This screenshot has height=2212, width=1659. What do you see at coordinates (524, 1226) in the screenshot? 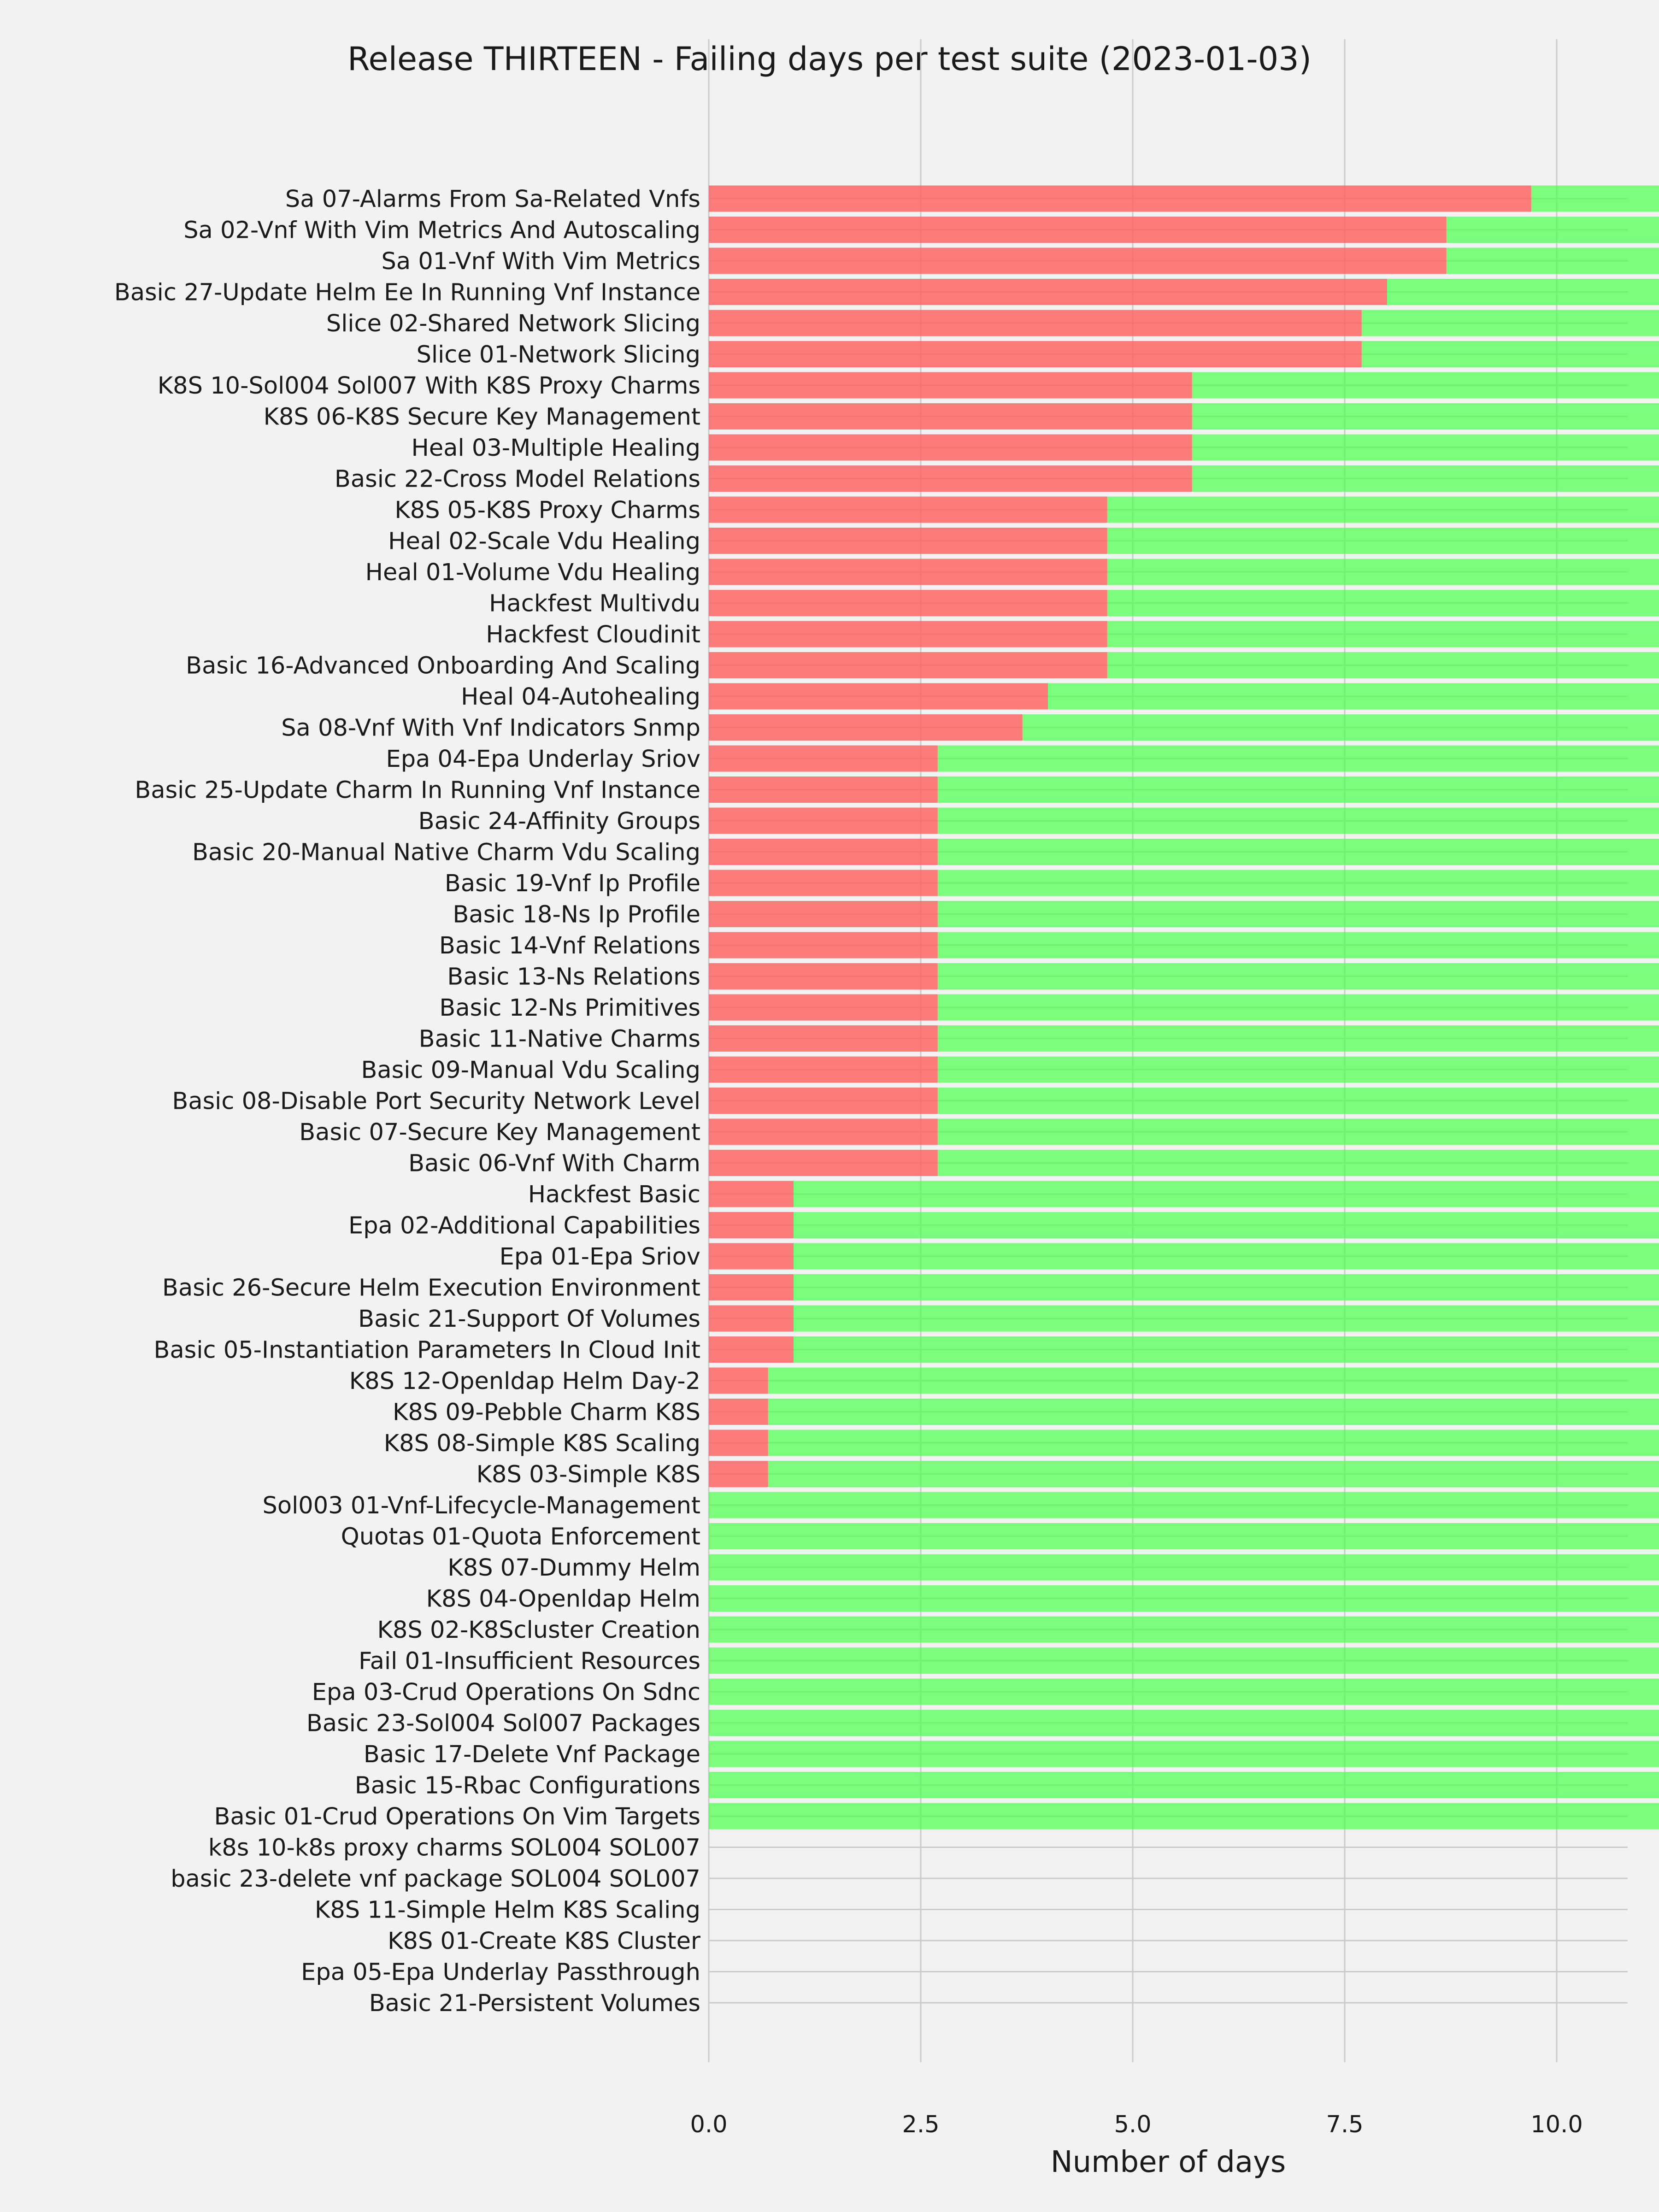
I see `category-label: Epa 02-Additional Capabilities` at bounding box center [524, 1226].